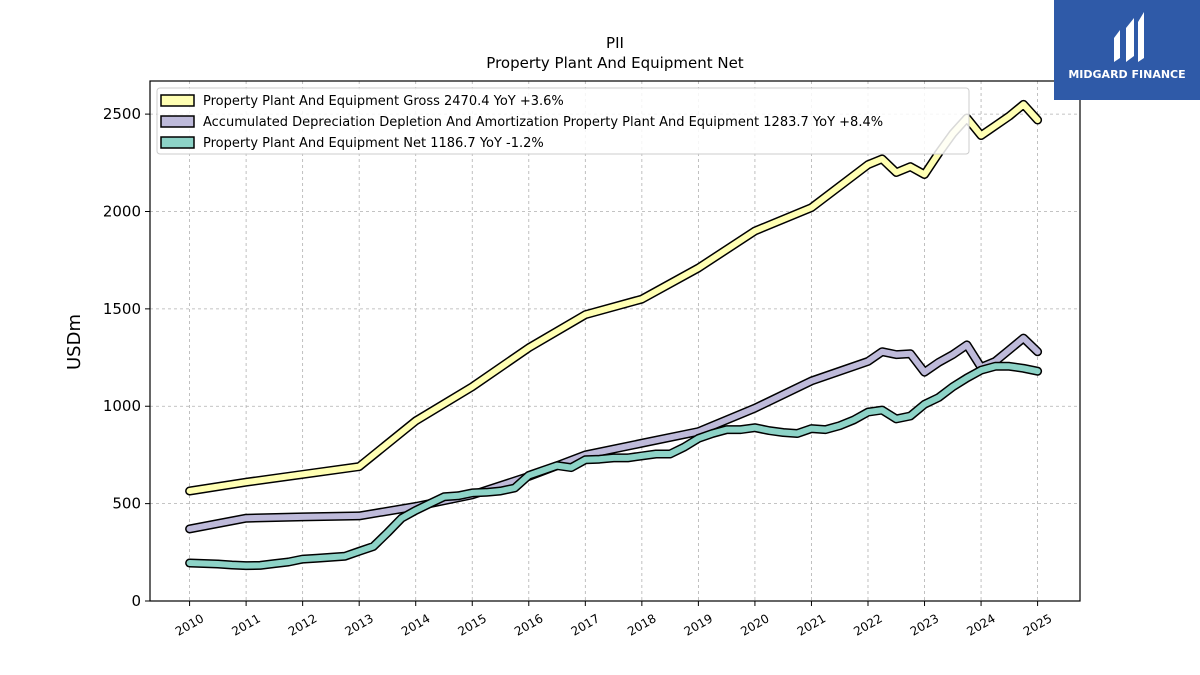  Describe the element at coordinates (1129, 37) in the screenshot. I see `logo-mark-icon` at that location.